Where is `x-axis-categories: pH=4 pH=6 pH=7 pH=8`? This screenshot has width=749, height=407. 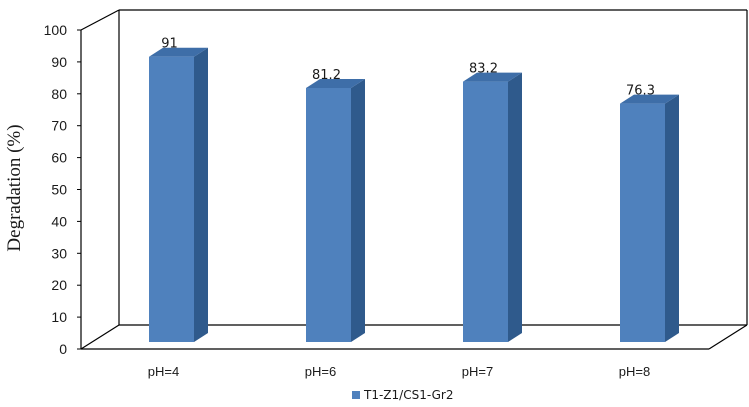 x-axis-categories: pH=4 pH=6 pH=7 pH=8 is located at coordinates (399, 371).